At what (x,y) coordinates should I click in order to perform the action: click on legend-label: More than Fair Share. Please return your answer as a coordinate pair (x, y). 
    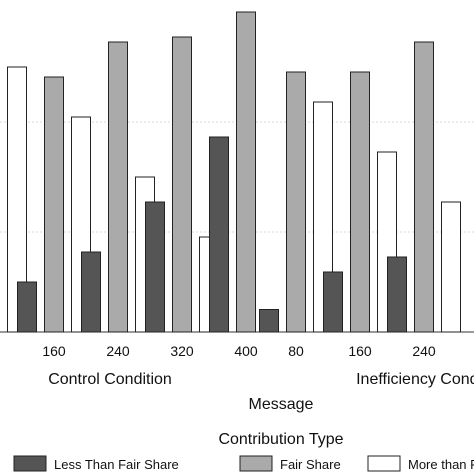
    Looking at the image, I should click on (441, 464).